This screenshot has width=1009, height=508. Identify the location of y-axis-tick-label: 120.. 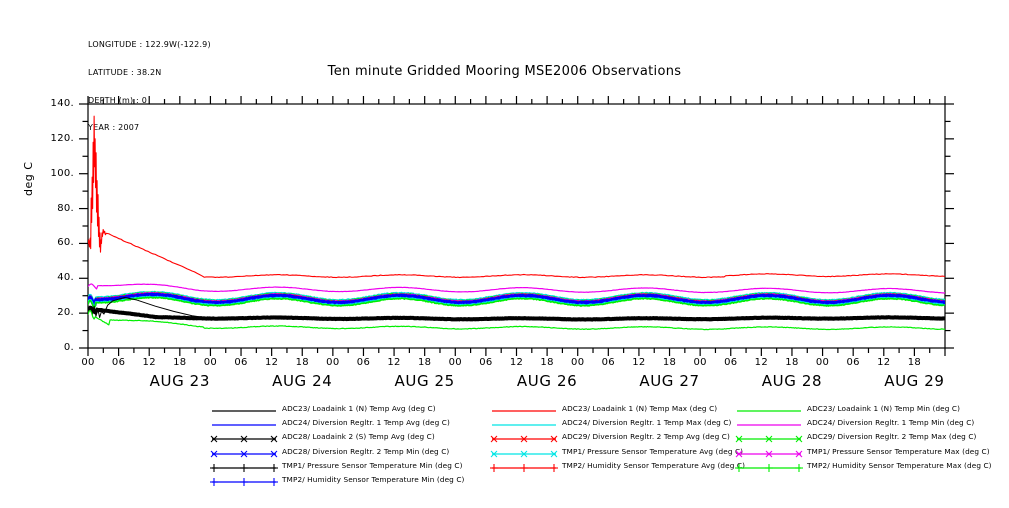
(62, 138).